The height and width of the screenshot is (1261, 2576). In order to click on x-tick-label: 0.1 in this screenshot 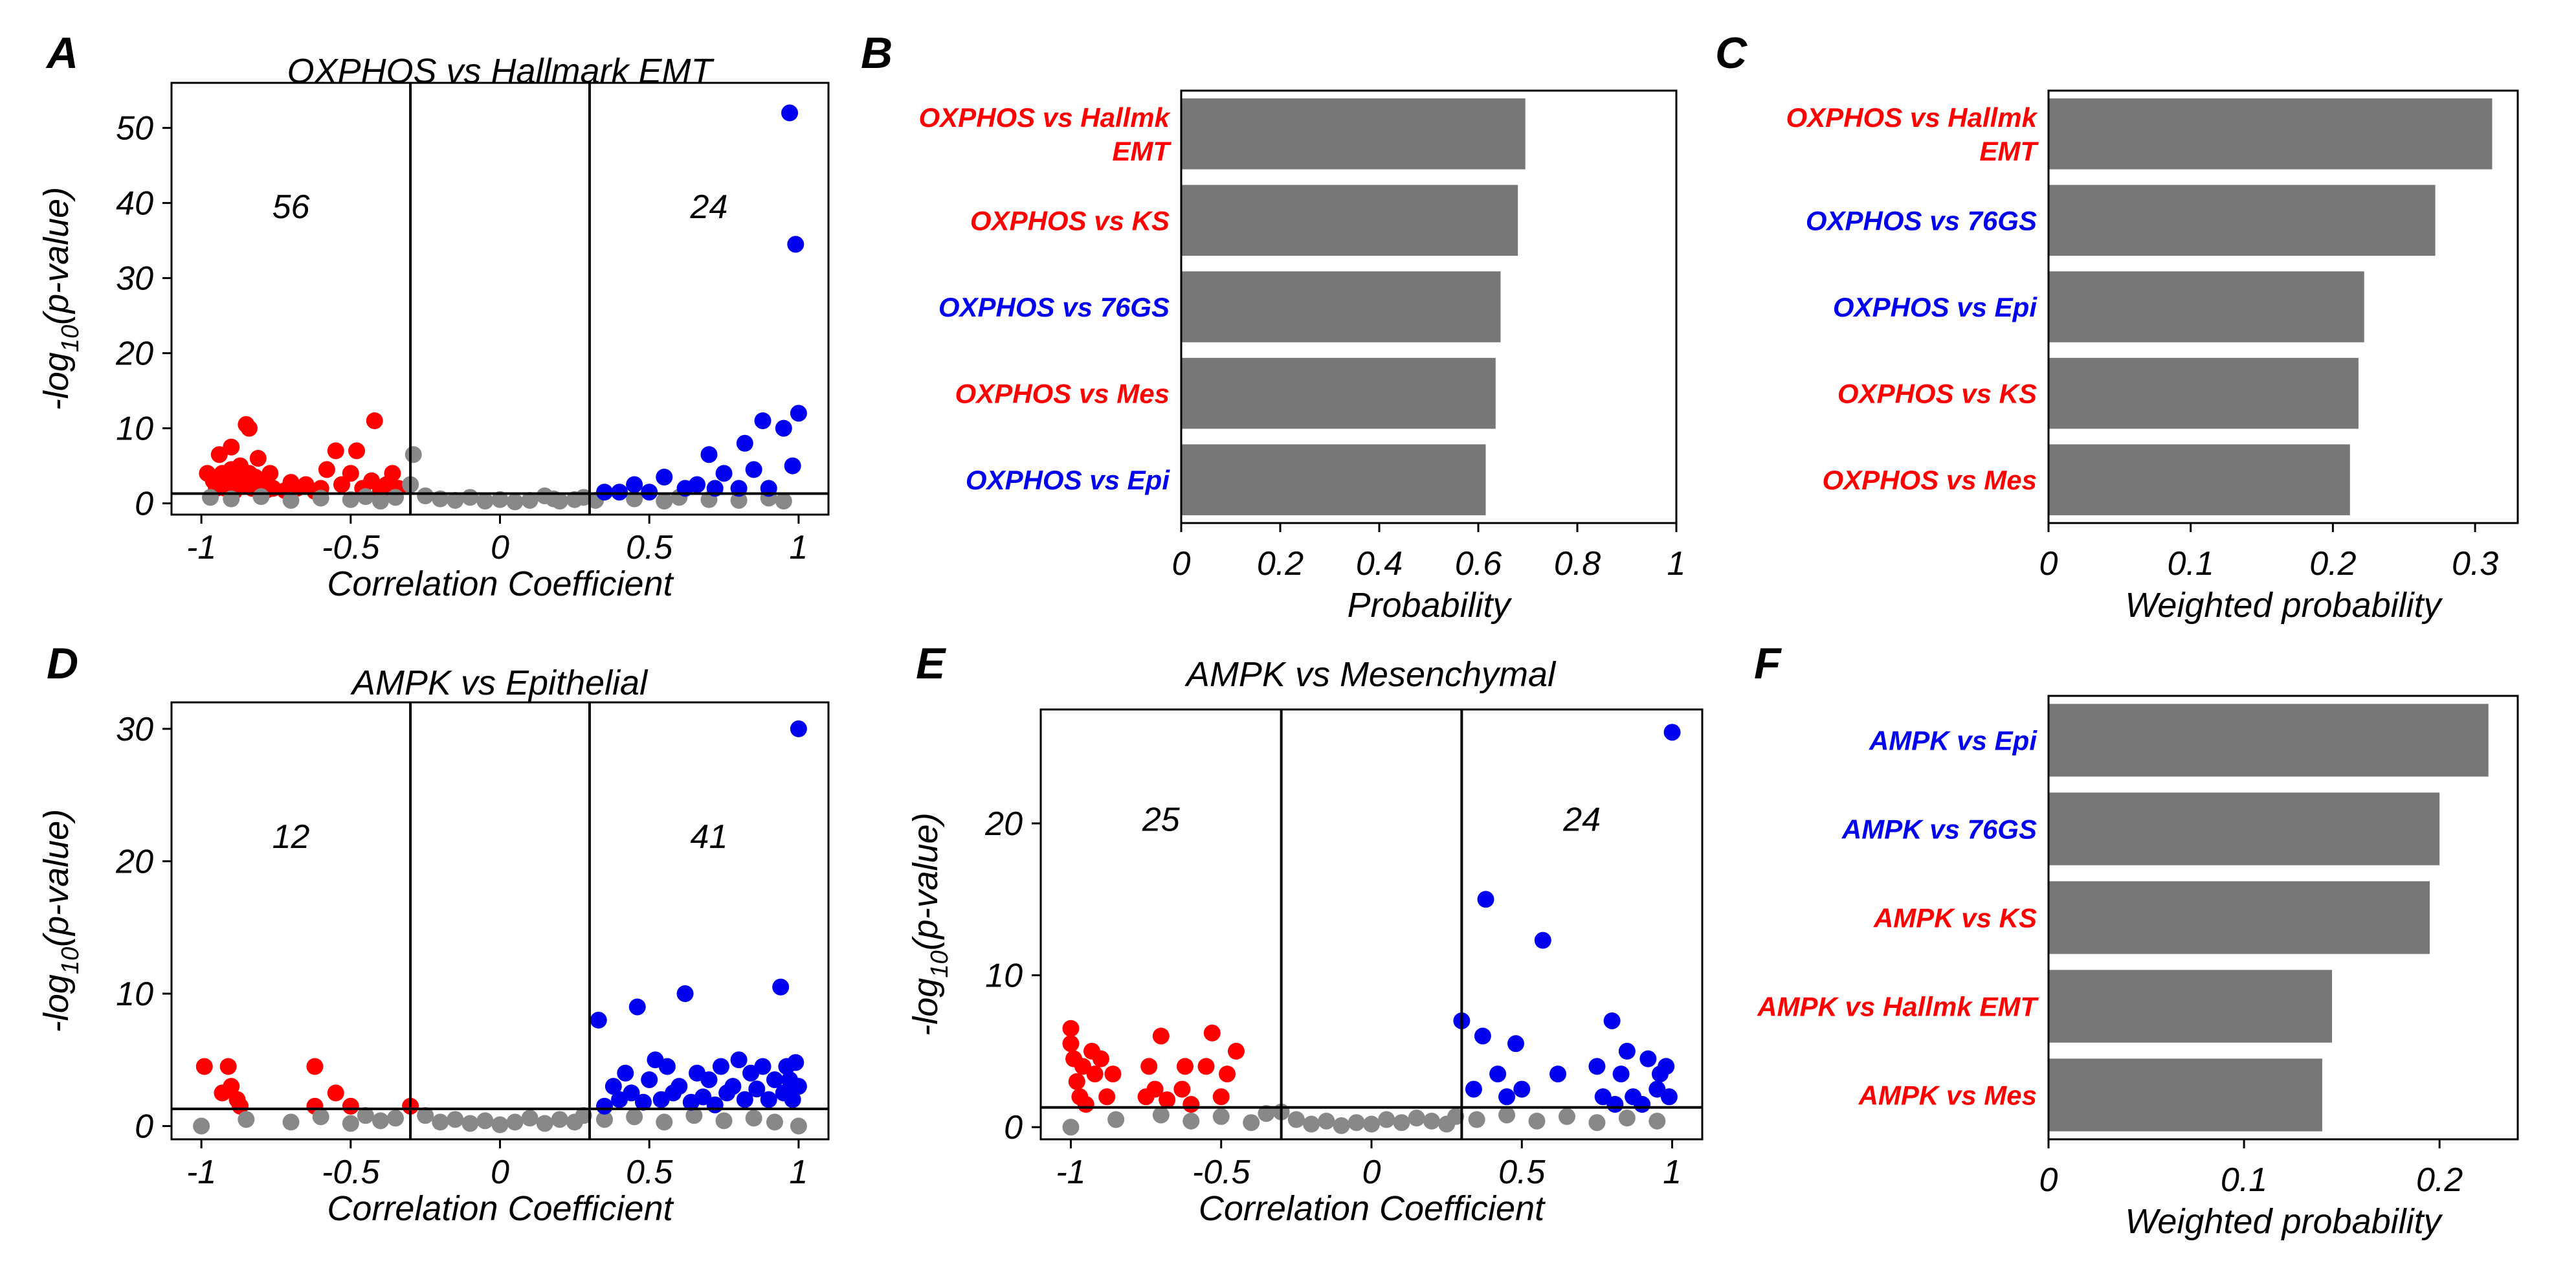, I will do `click(2191, 564)`.